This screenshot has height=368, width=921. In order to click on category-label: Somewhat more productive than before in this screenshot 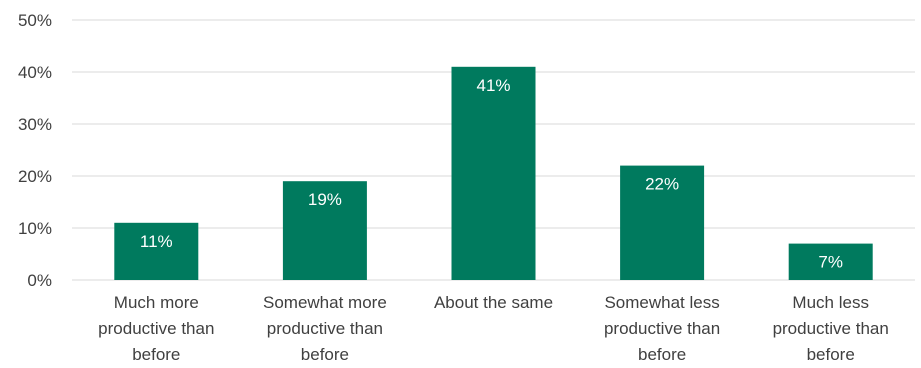, I will do `click(325, 328)`.